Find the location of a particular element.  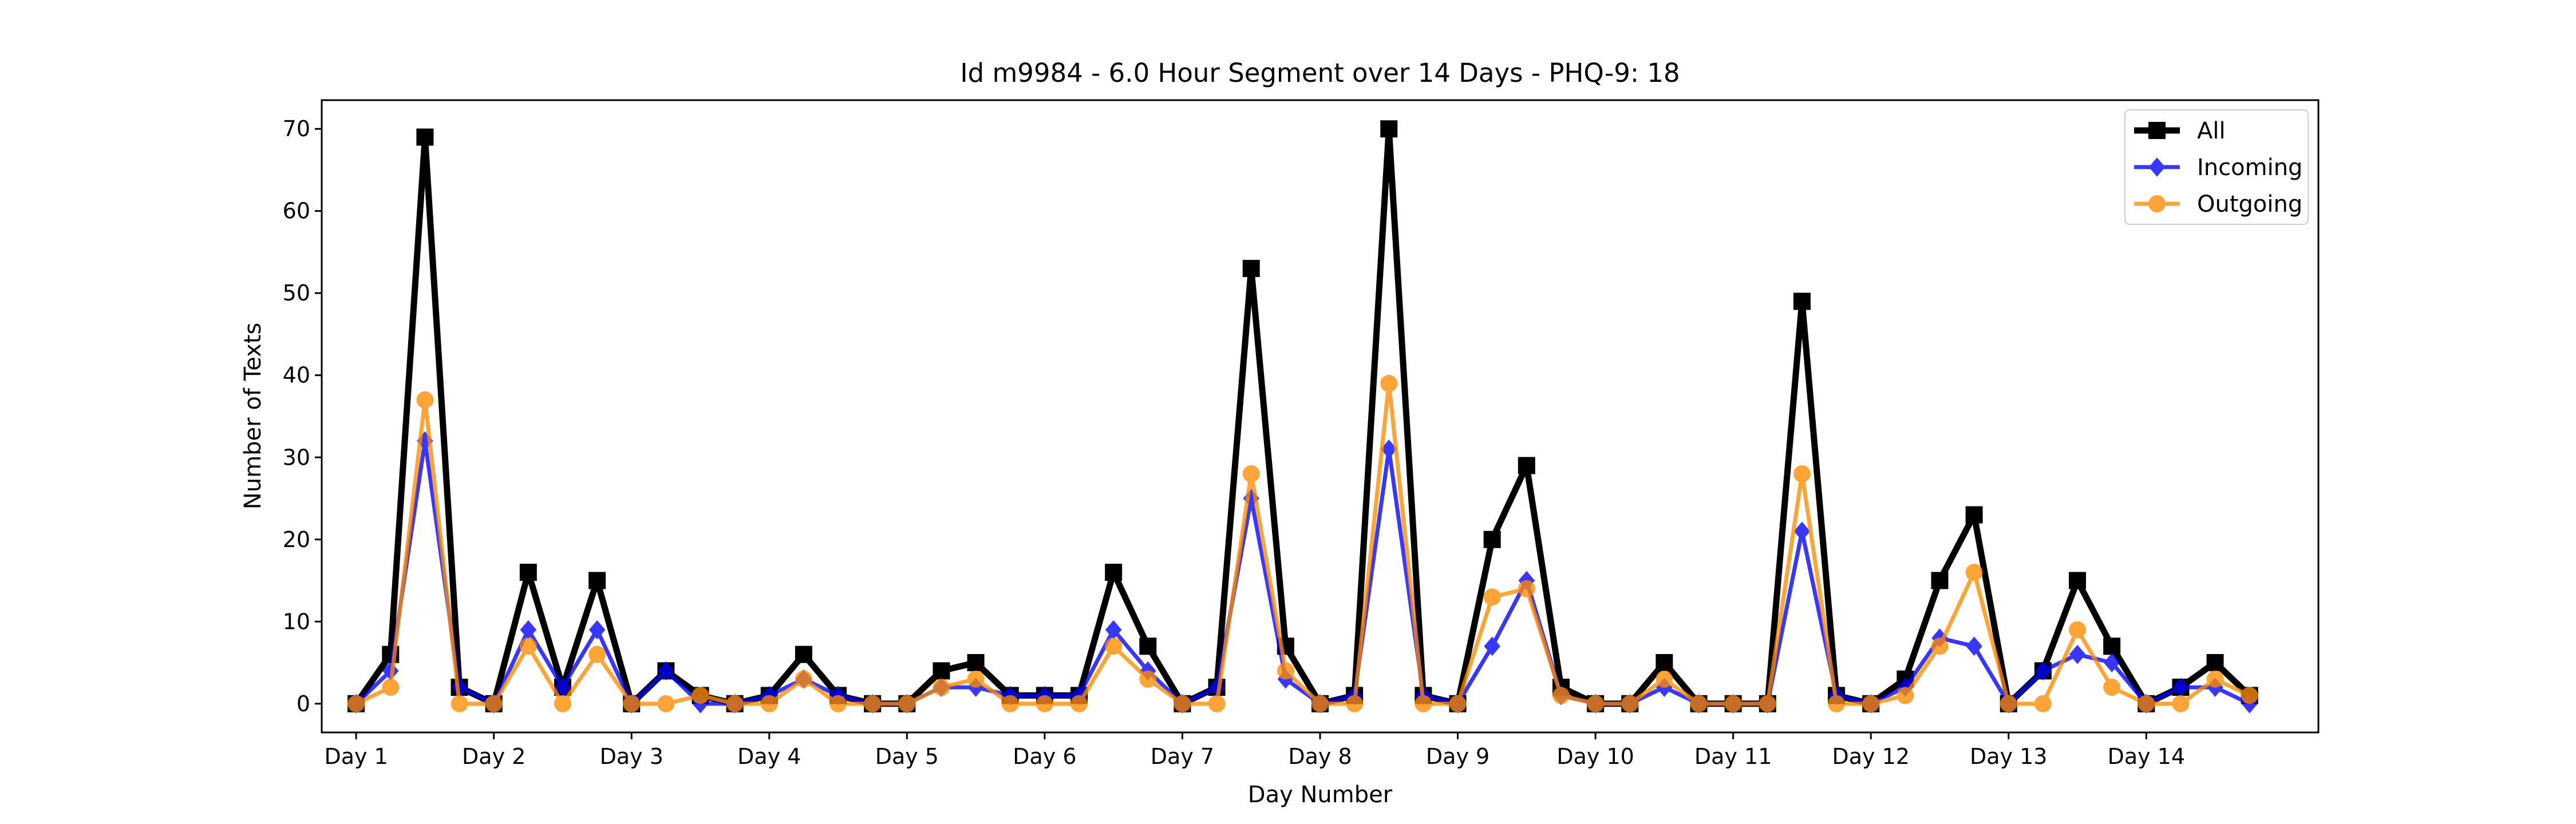

legend-marker-incoming is located at coordinates (2157, 167).